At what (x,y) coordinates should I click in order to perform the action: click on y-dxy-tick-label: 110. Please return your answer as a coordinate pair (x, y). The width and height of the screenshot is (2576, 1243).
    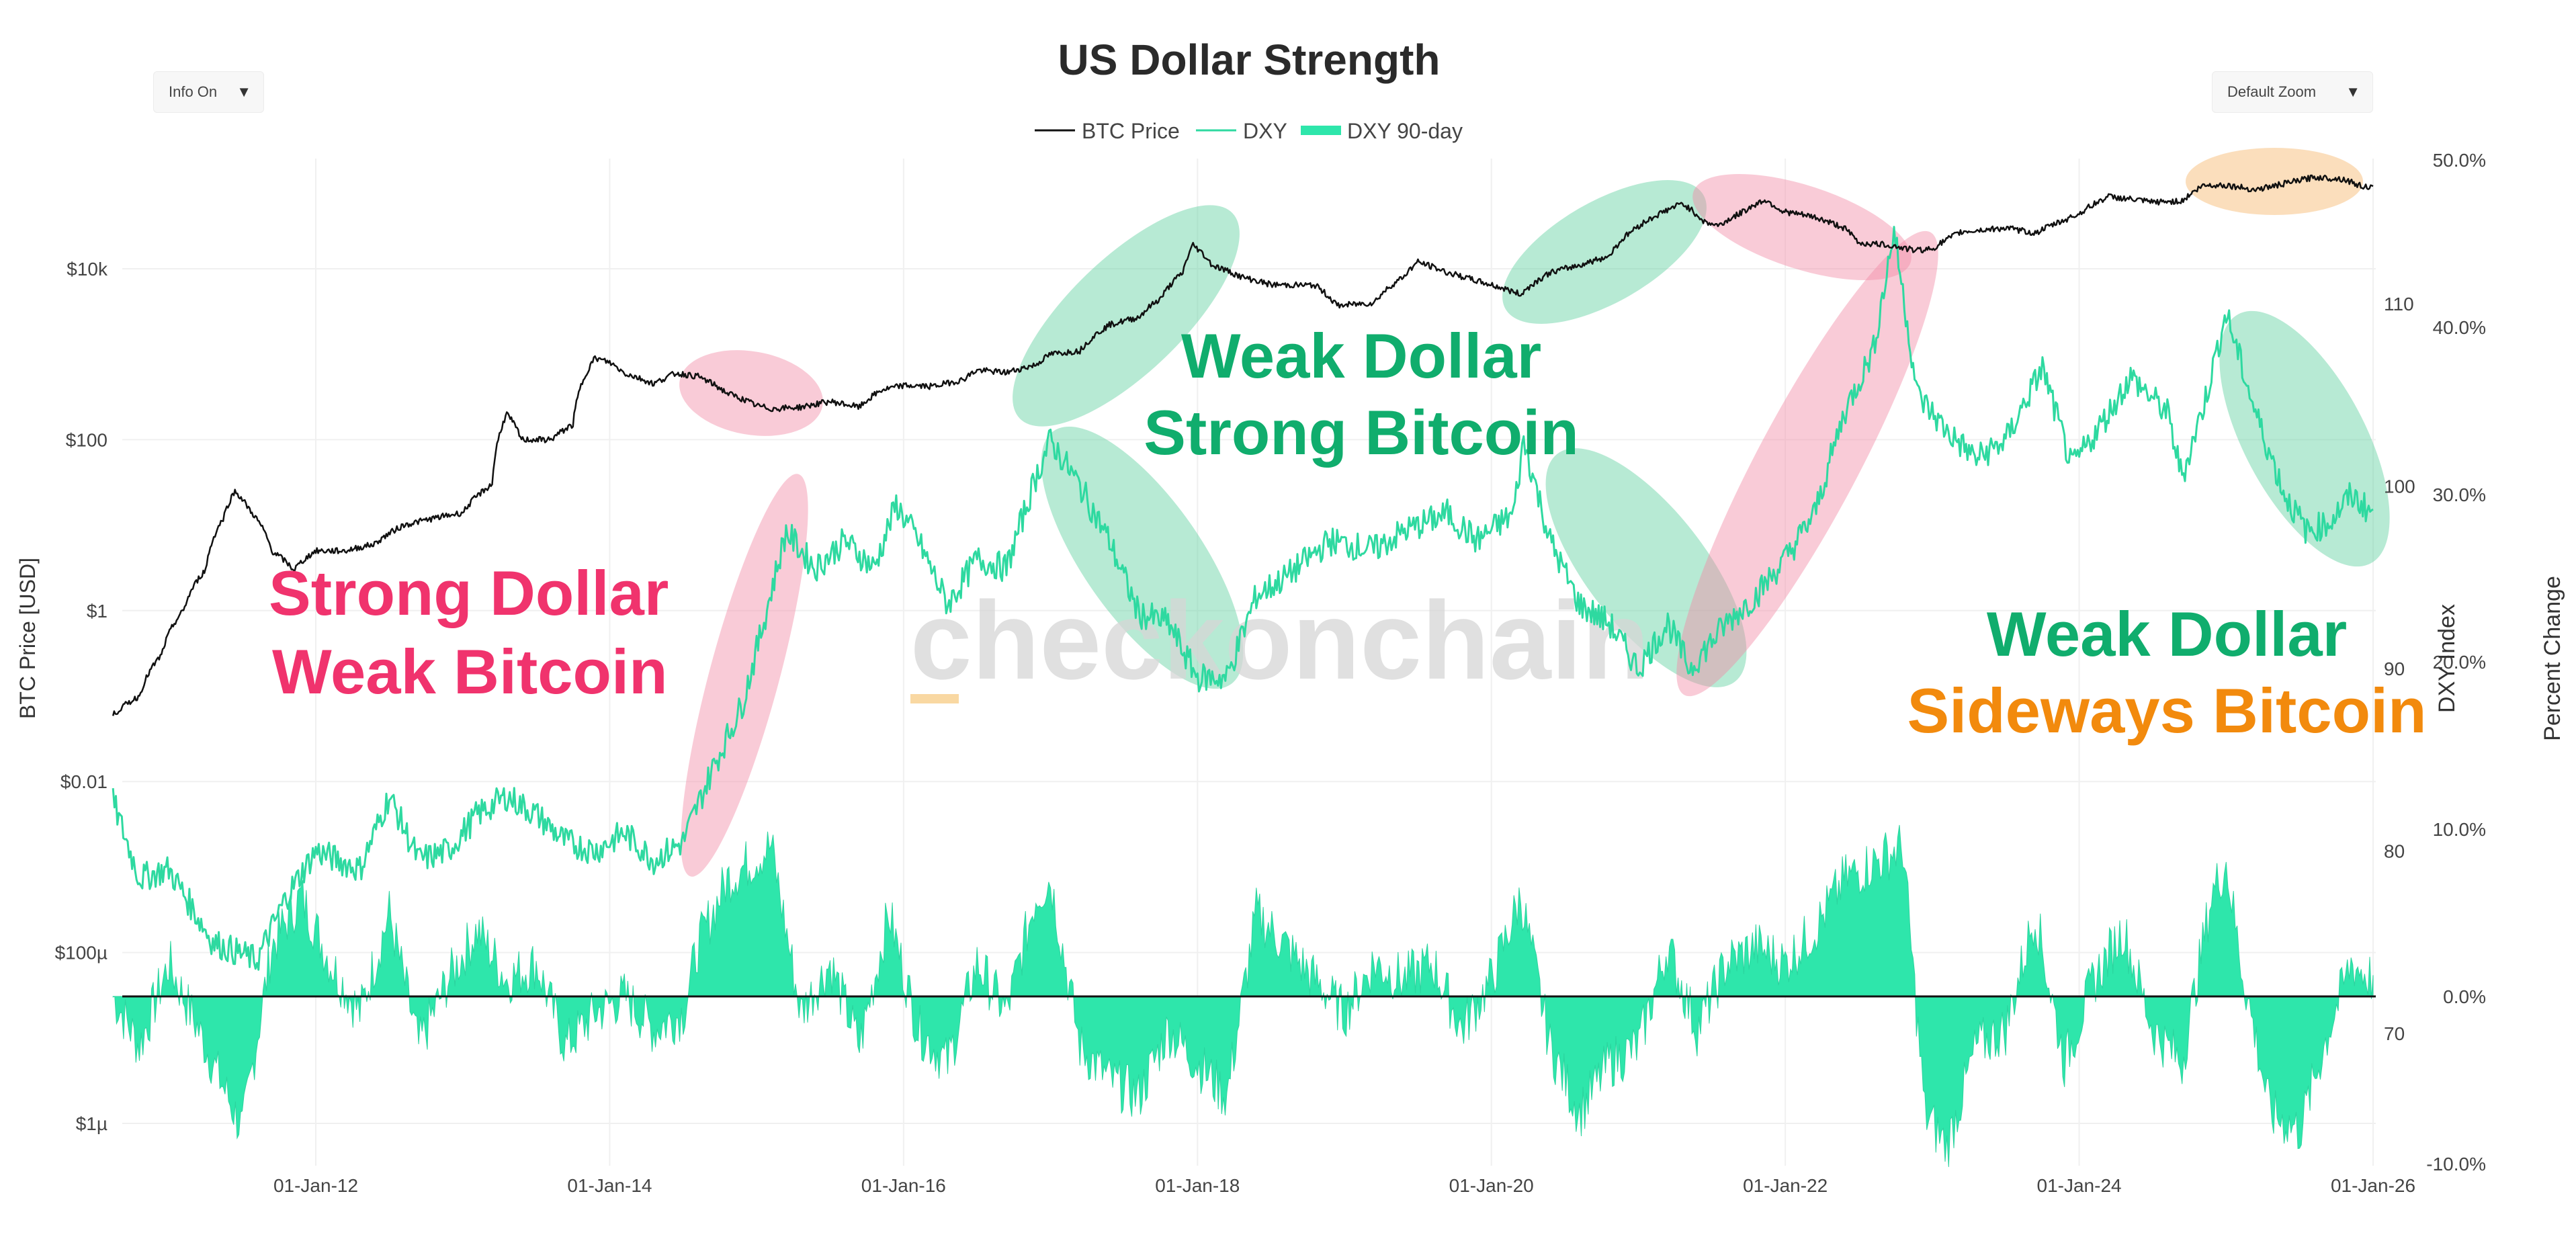
    Looking at the image, I should click on (2399, 304).